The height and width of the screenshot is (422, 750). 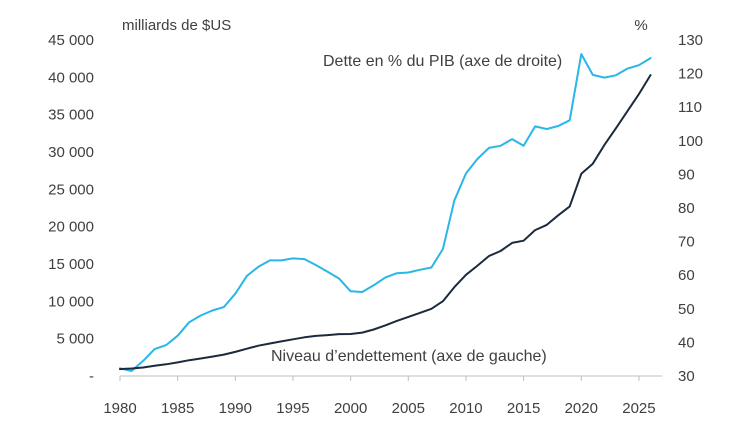 What do you see at coordinates (71, 227) in the screenshot?
I see `left-tick-label: 20 000` at bounding box center [71, 227].